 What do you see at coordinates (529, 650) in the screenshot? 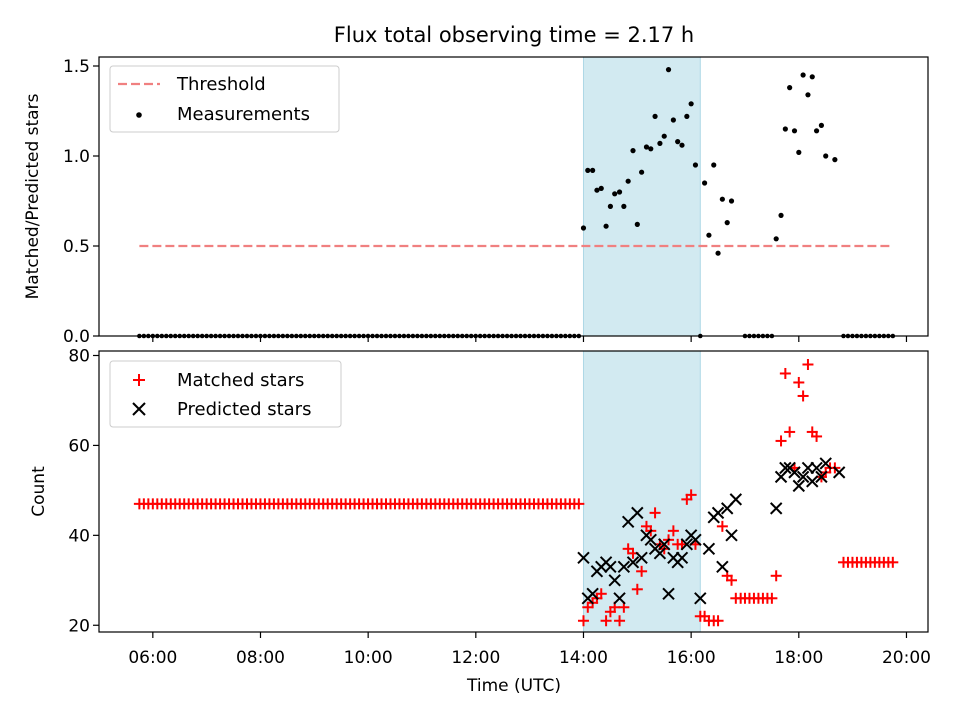
I see `bottom-x-ticks: 06:00 08:00 10:00 12:00 14:00 16:00 18:00 20:00` at bounding box center [529, 650].